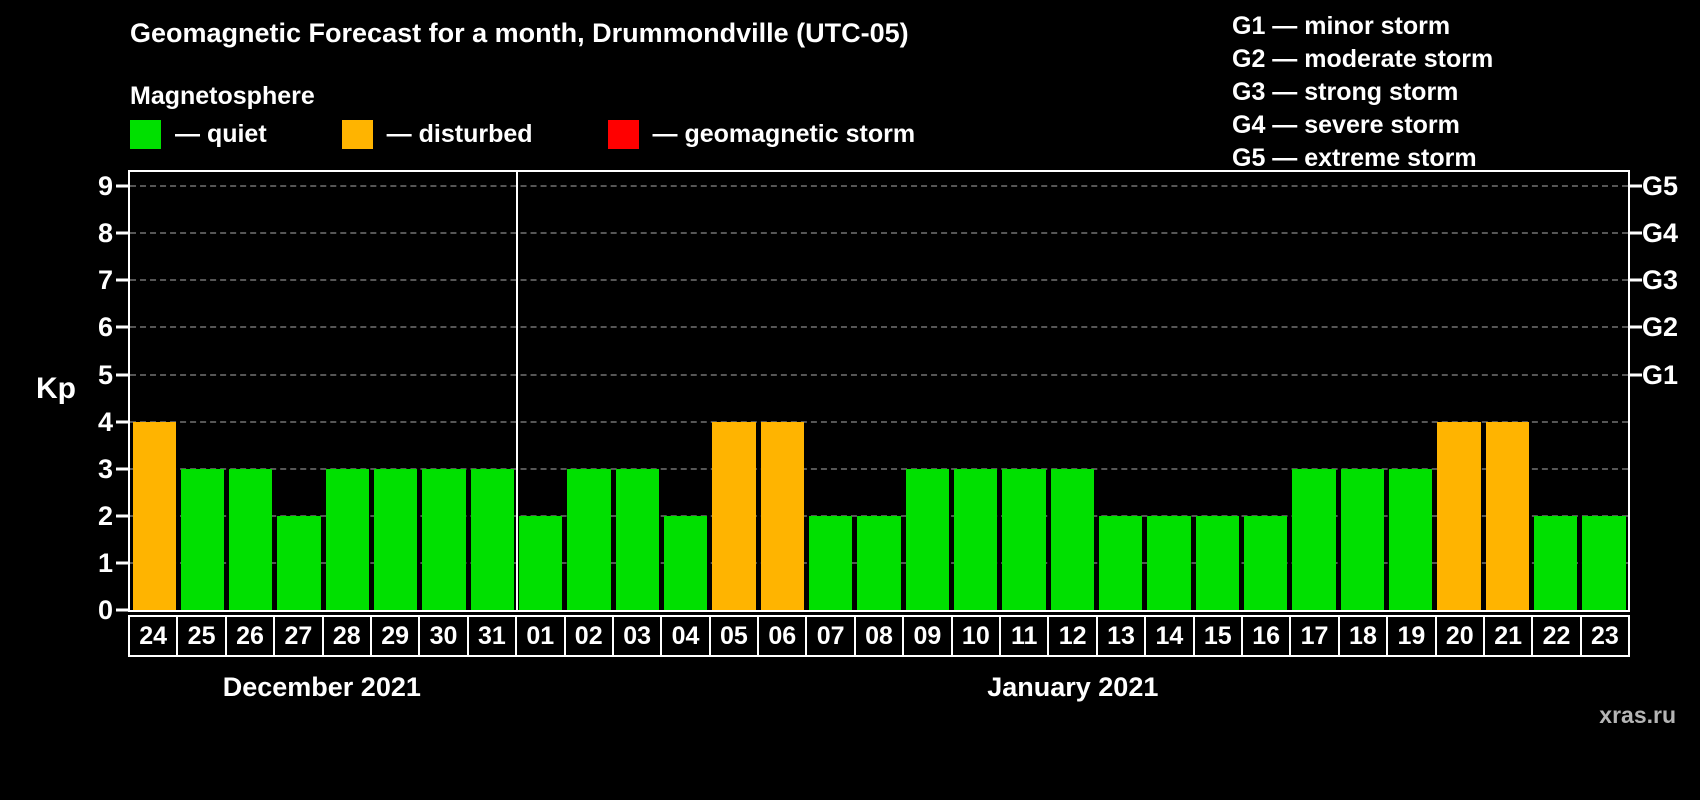  What do you see at coordinates (443, 636) in the screenshot?
I see `day-label-30: 30` at bounding box center [443, 636].